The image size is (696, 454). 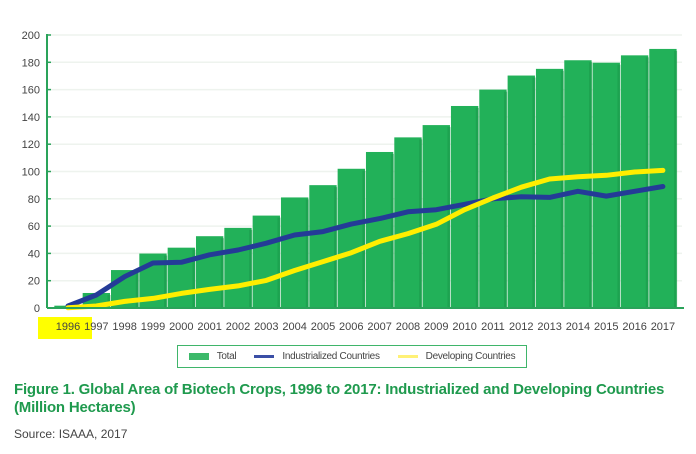 I want to click on bar-total-2000, so click(x=181, y=277).